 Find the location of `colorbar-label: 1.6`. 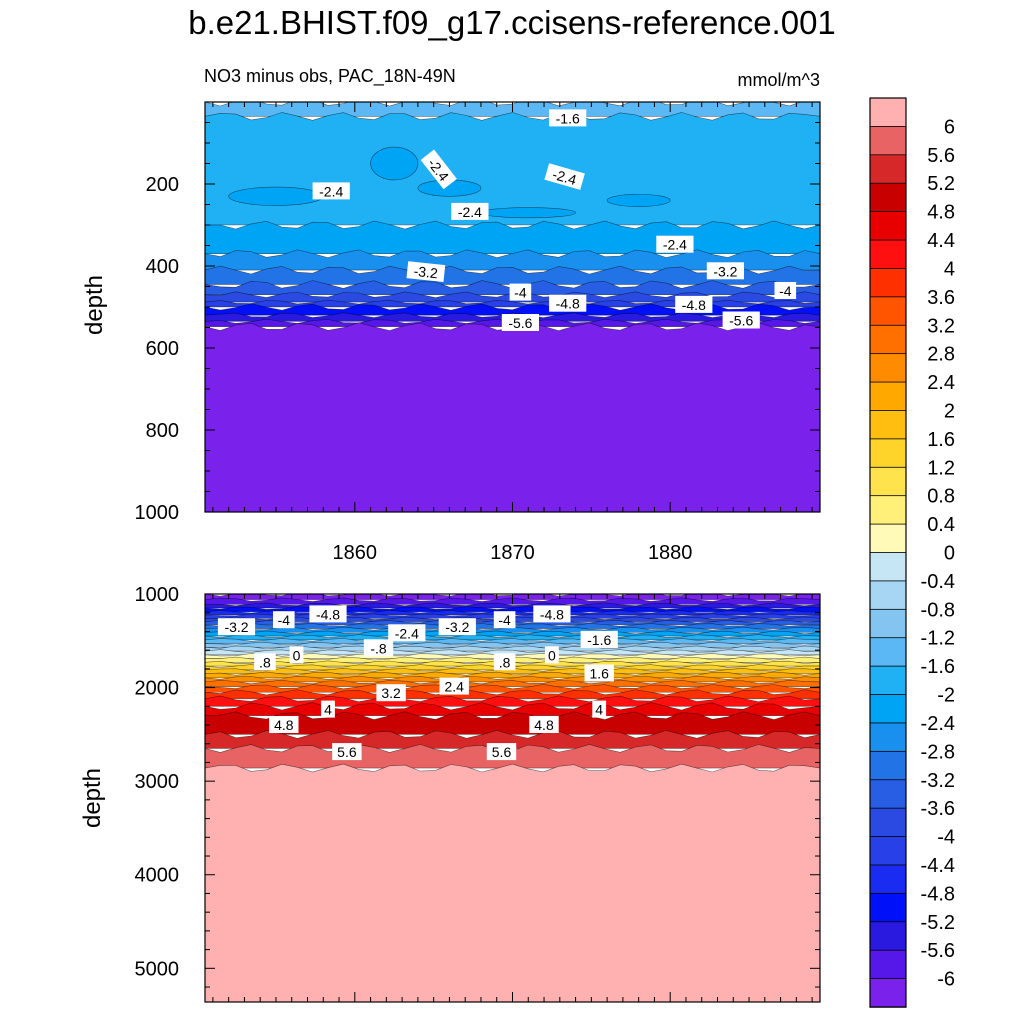

colorbar-label: 1.6 is located at coordinates (941, 440).